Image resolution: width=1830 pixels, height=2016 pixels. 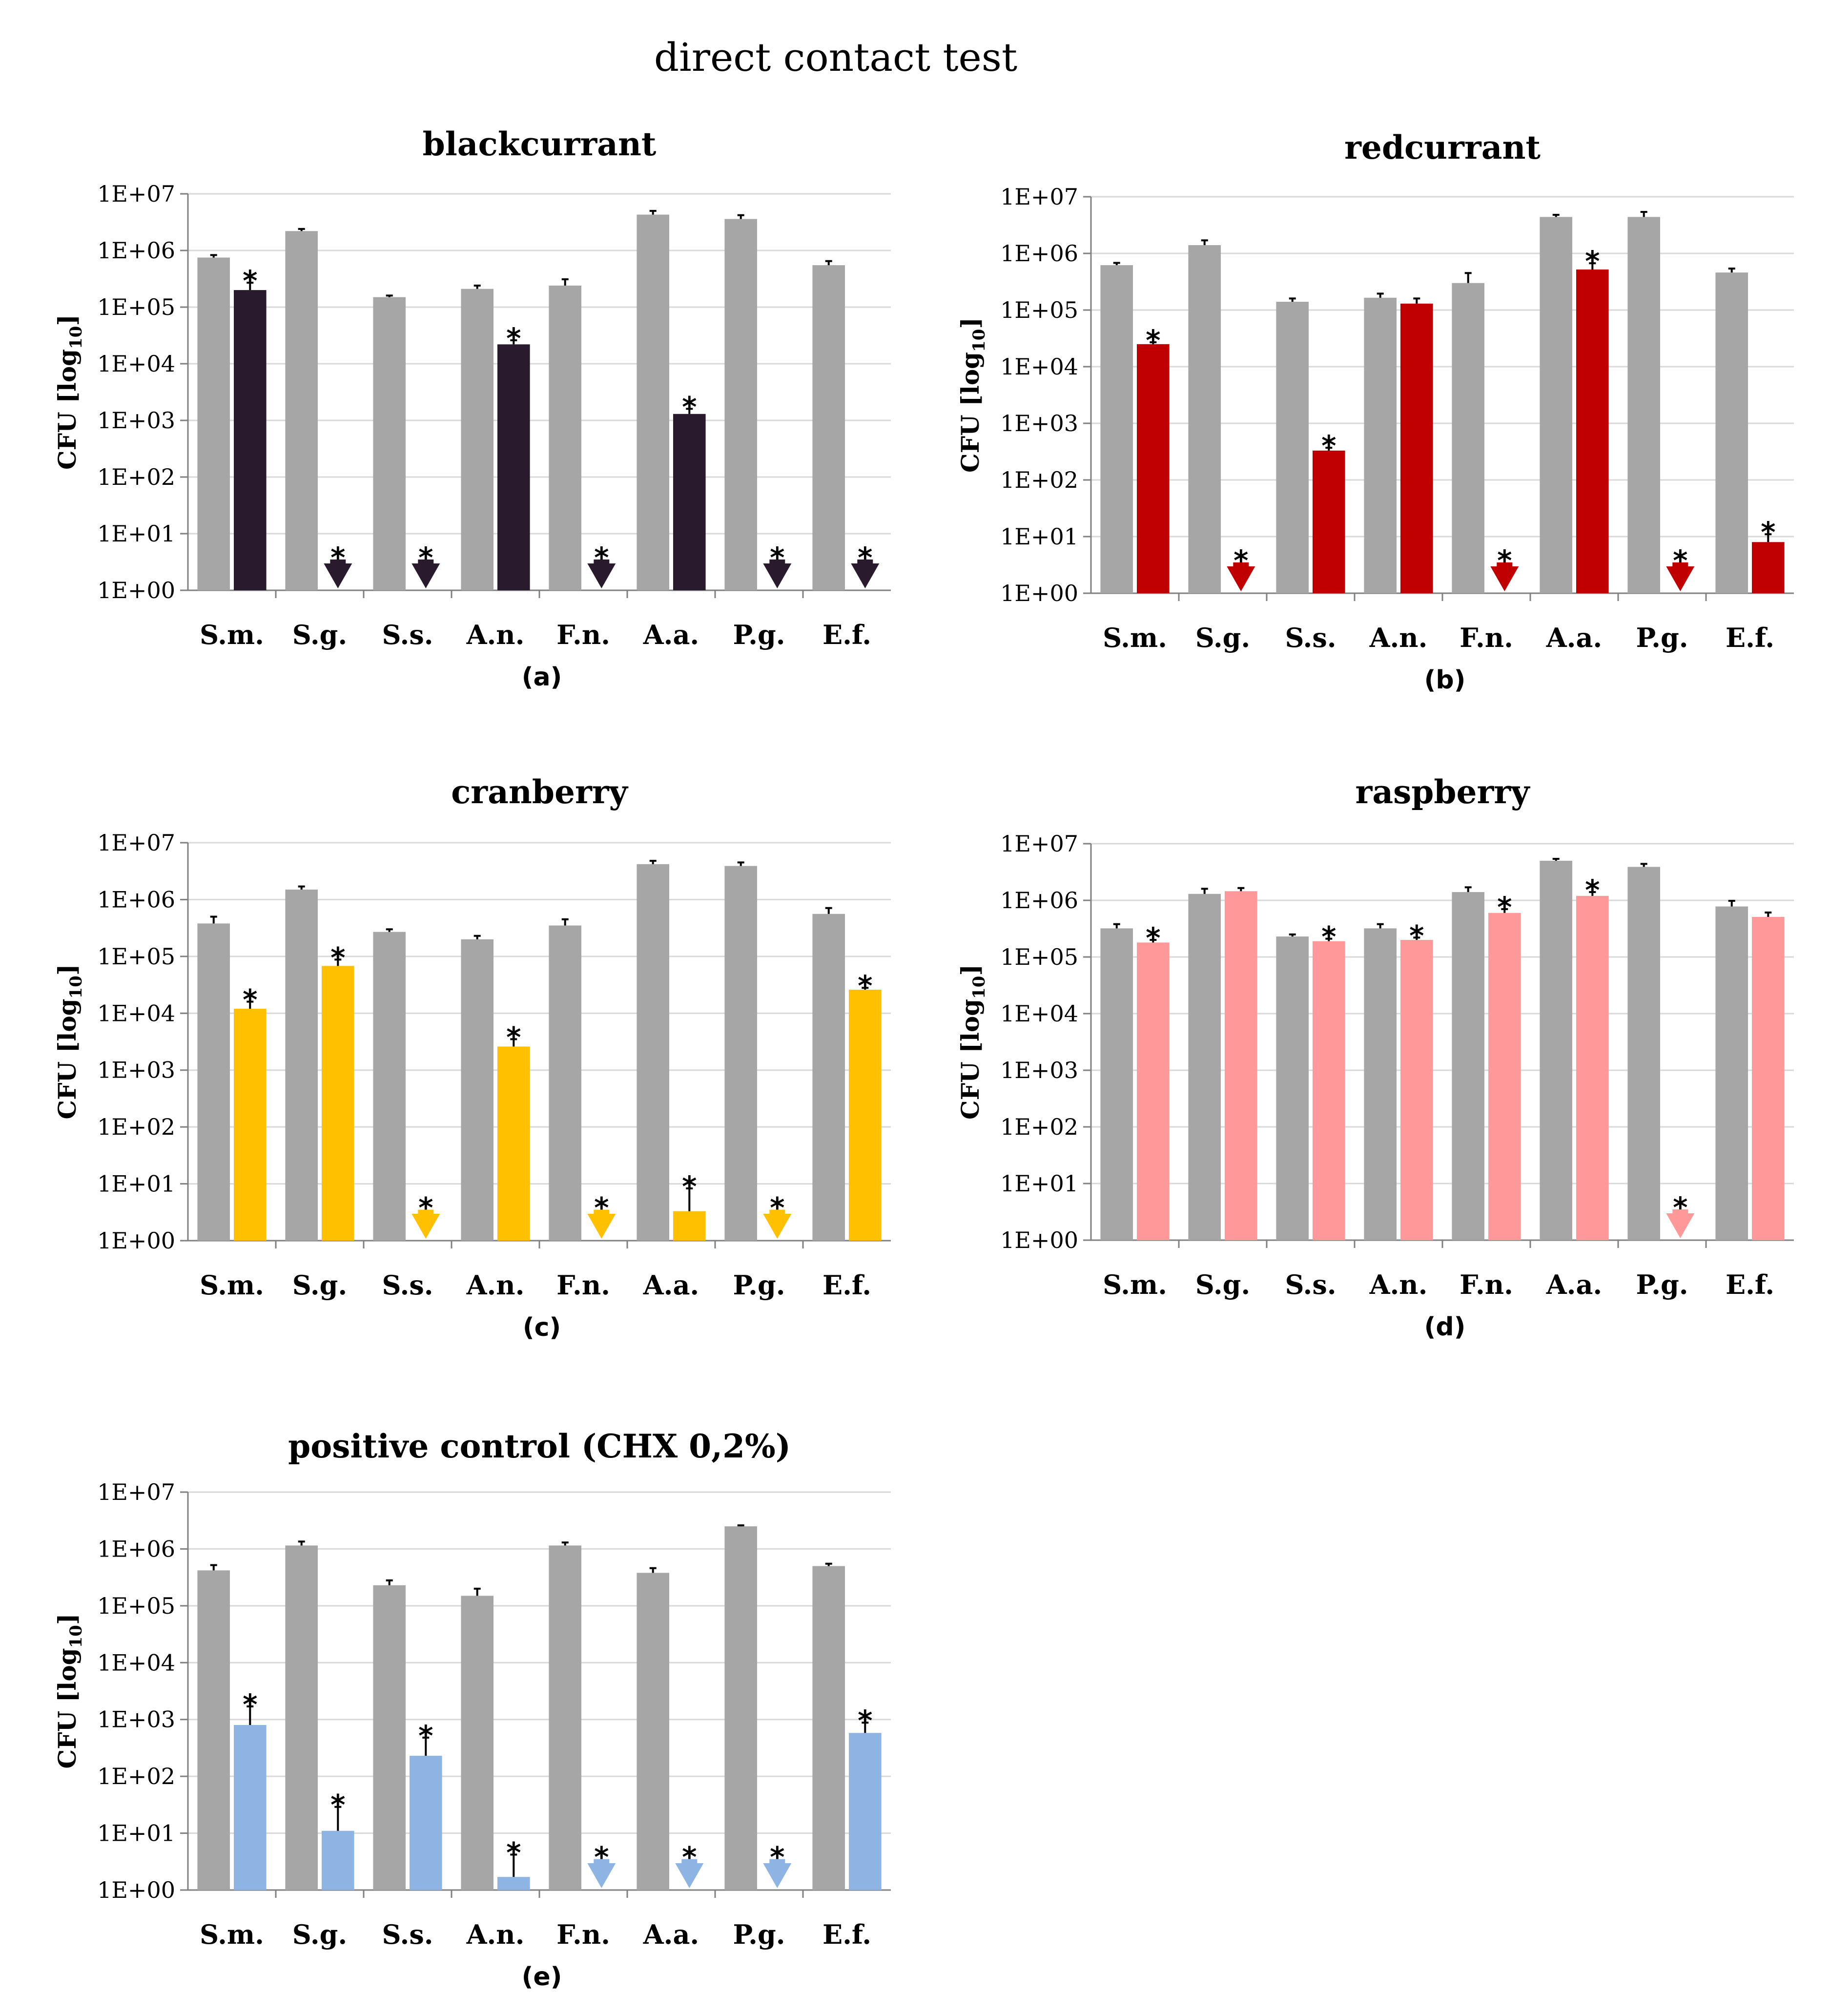 I want to click on x-category-label: P.g., so click(x=759, y=1935).